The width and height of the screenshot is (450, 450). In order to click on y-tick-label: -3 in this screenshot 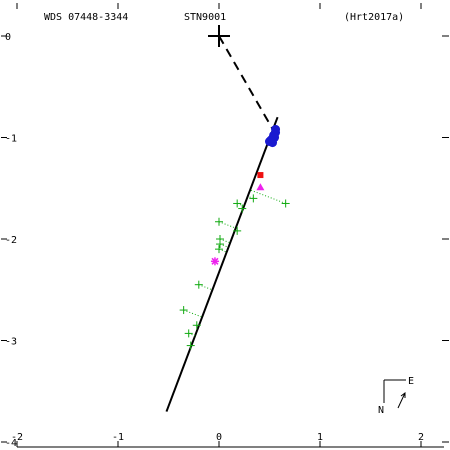, I will do `click(11, 342)`.